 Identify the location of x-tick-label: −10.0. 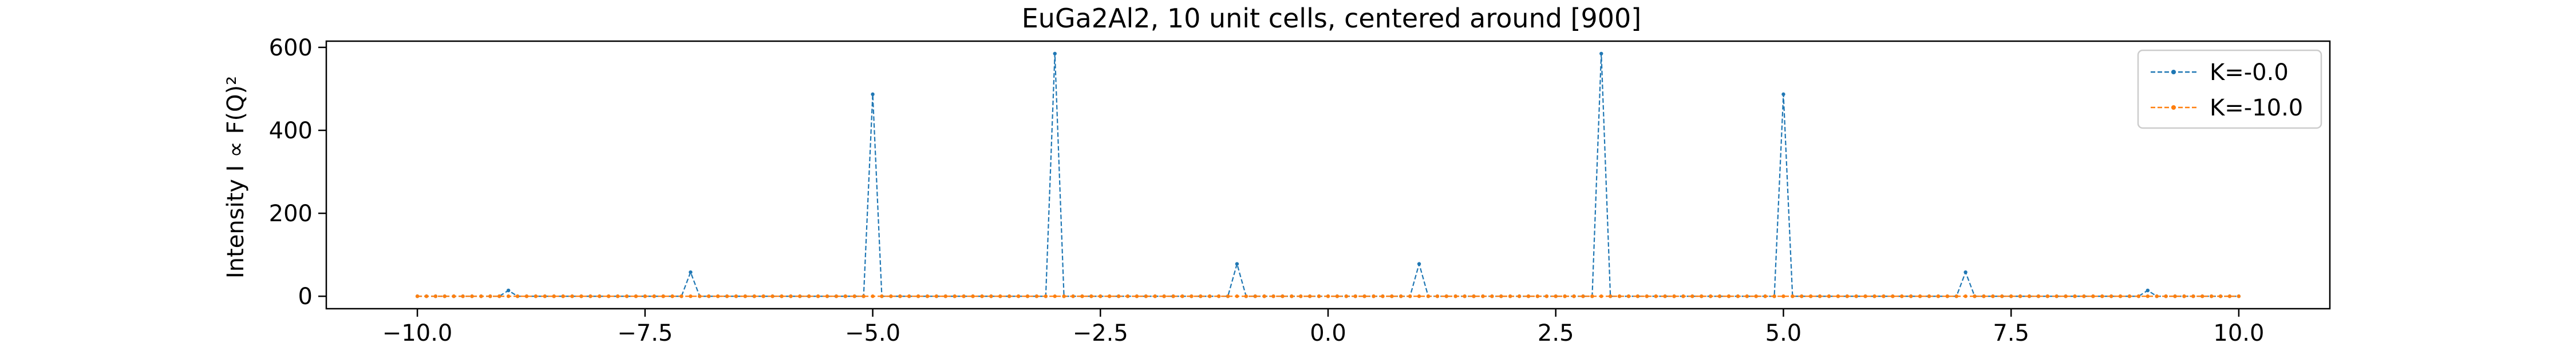
(417, 331).